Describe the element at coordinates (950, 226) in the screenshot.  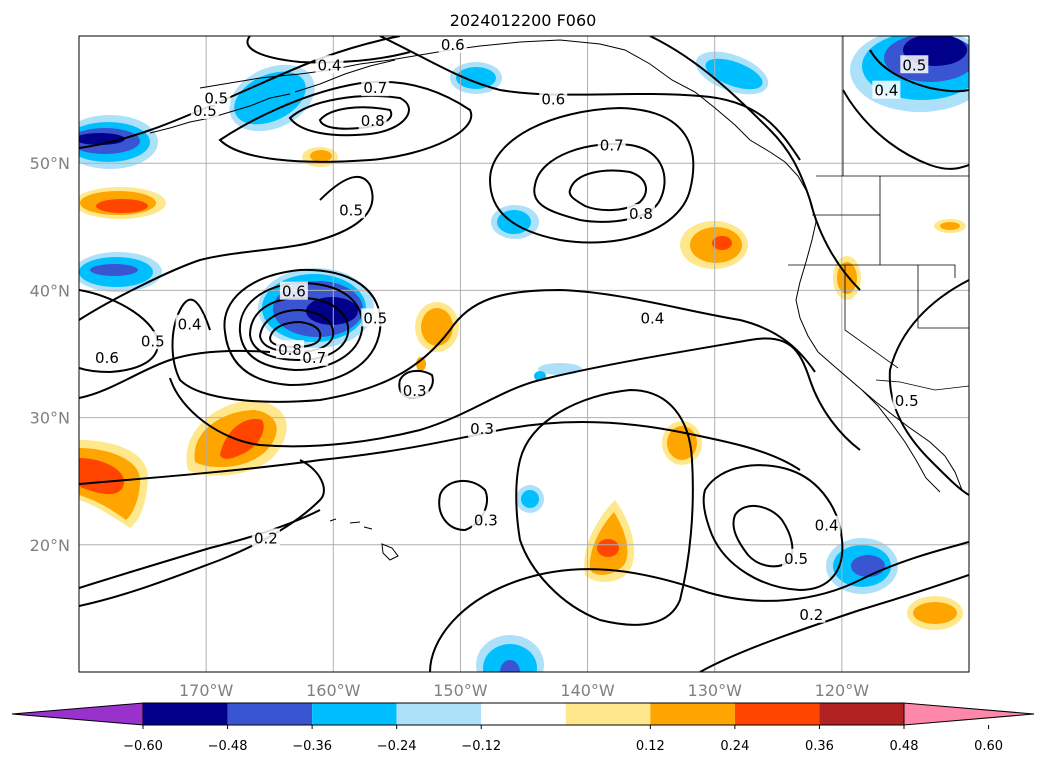
I see `anomaly-positive-47n-113w` at that location.